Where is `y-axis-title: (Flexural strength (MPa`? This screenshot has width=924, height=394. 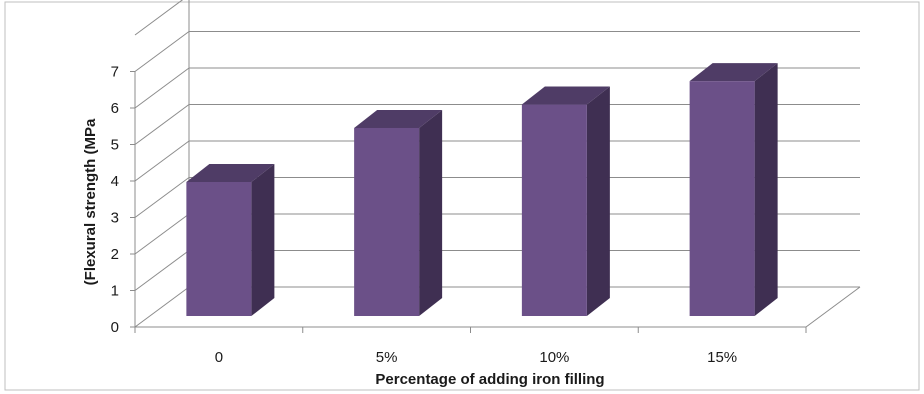
y-axis-title: (Flexural strength (MPa is located at coordinates (90, 201).